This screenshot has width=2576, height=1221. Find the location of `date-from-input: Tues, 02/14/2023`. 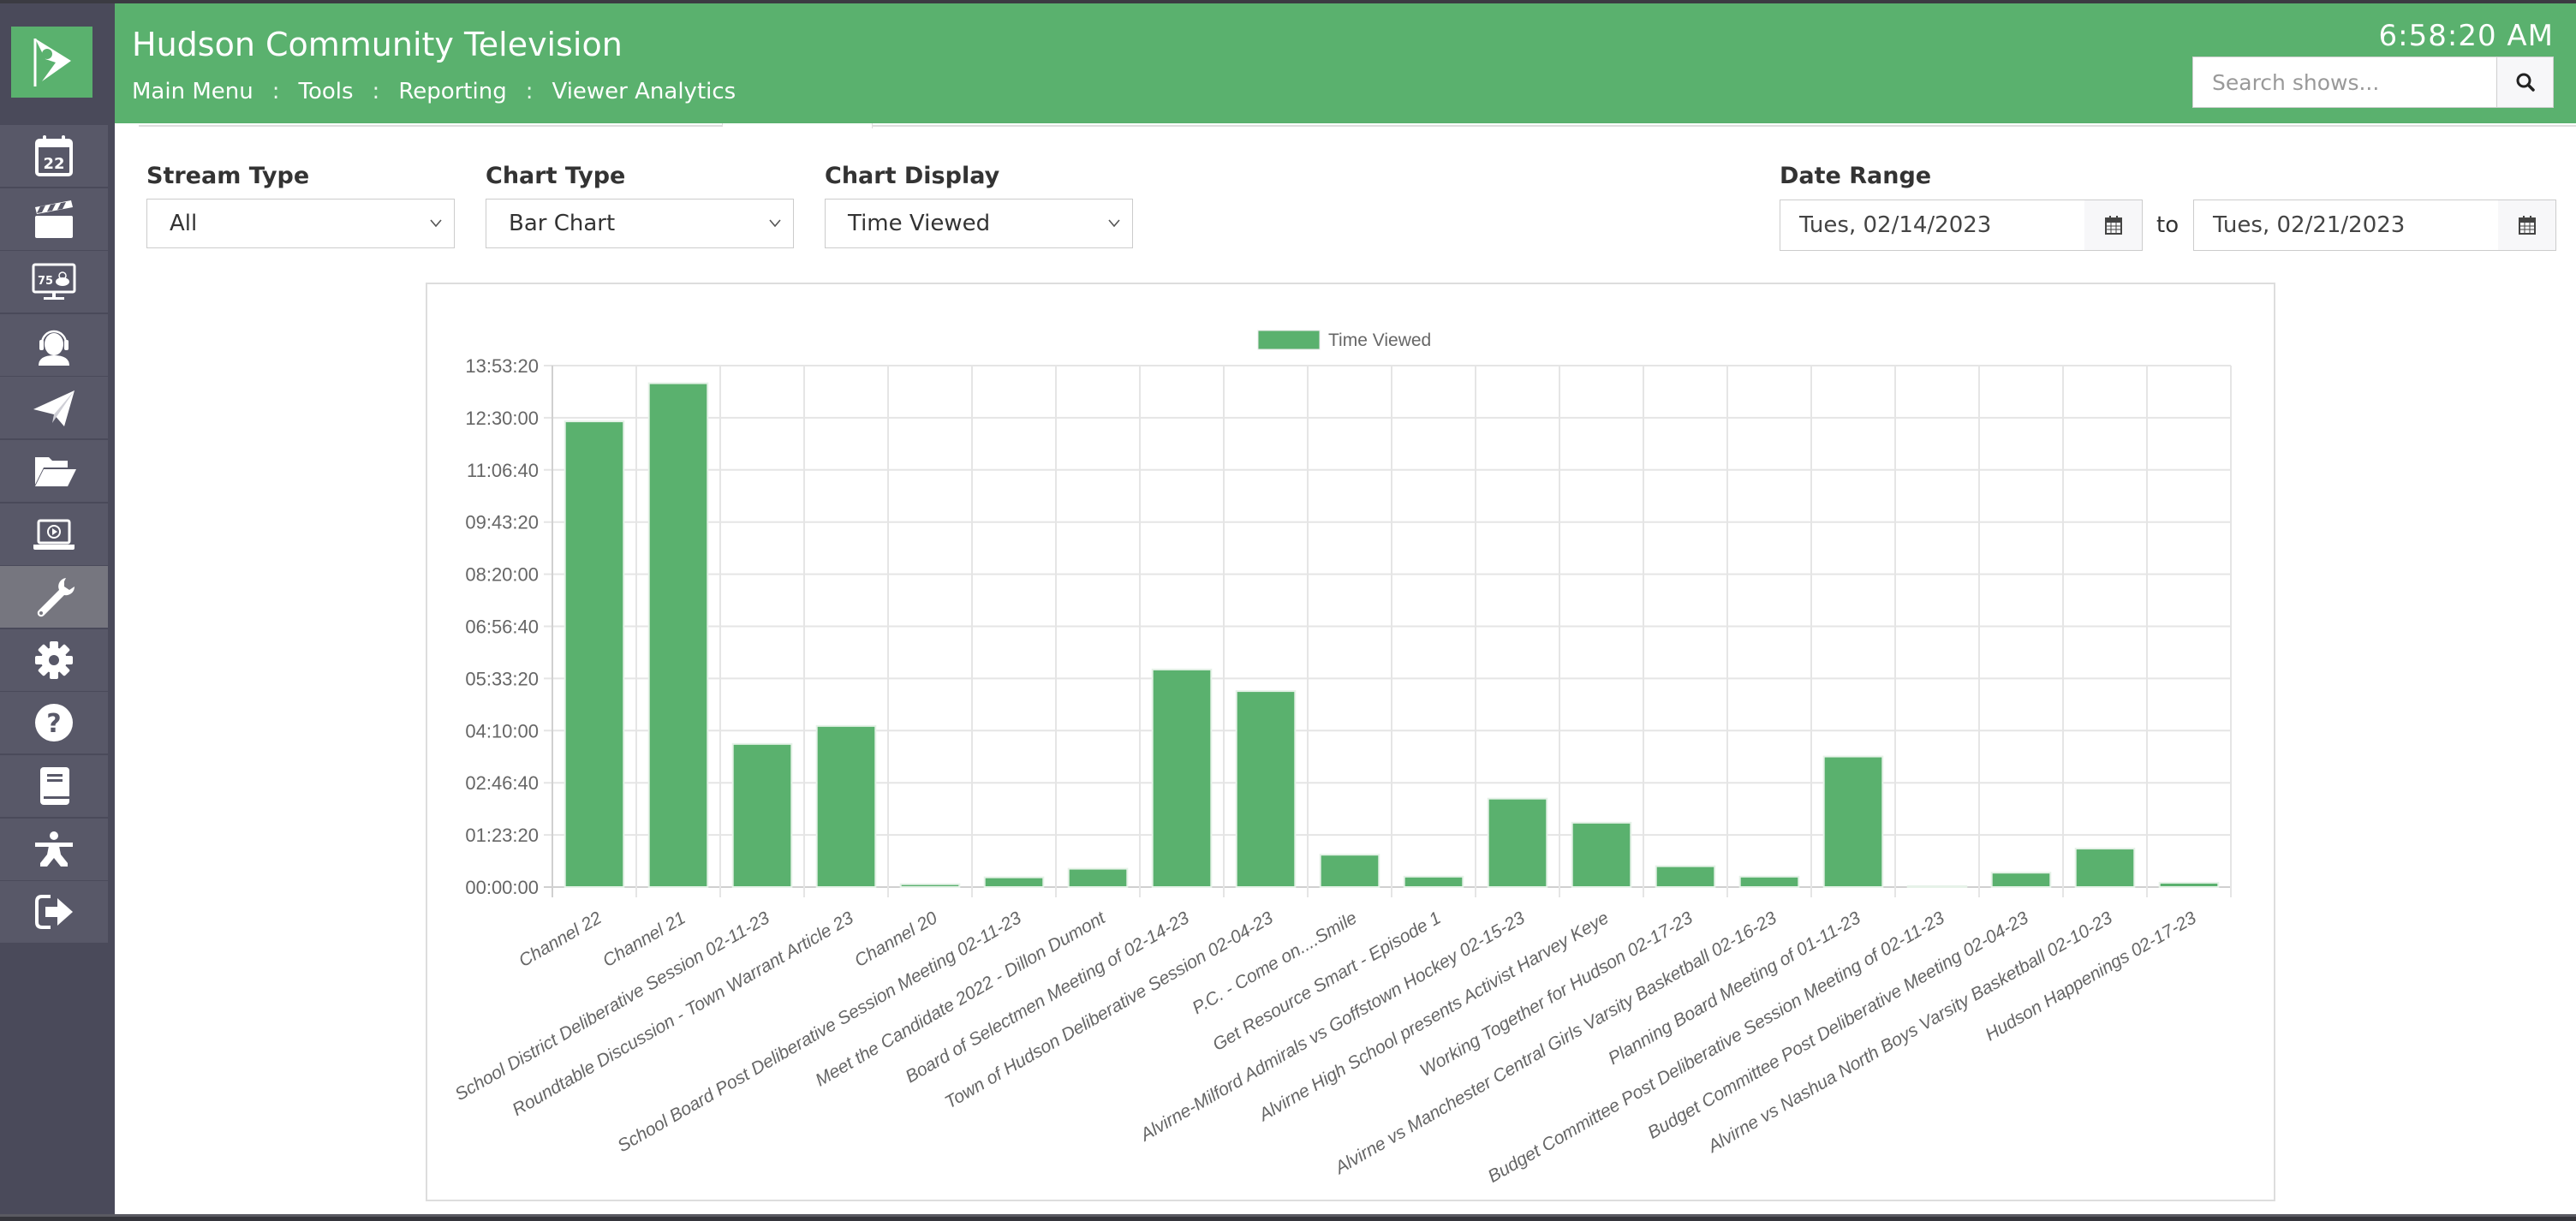

date-from-input: Tues, 02/14/2023 is located at coordinates (1932, 225).